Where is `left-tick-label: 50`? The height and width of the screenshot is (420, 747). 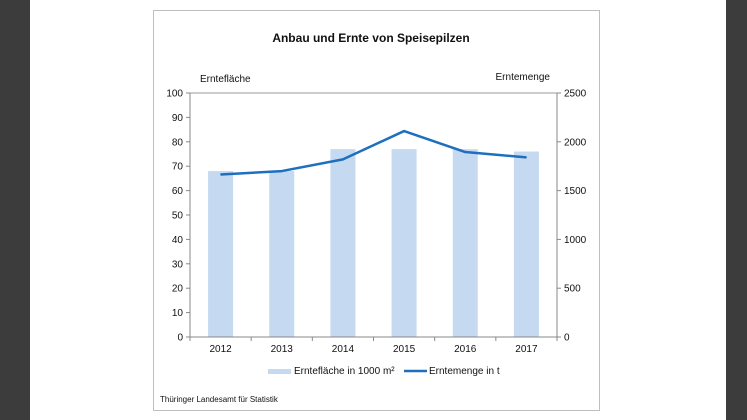 left-tick-label: 50 is located at coordinates (178, 216).